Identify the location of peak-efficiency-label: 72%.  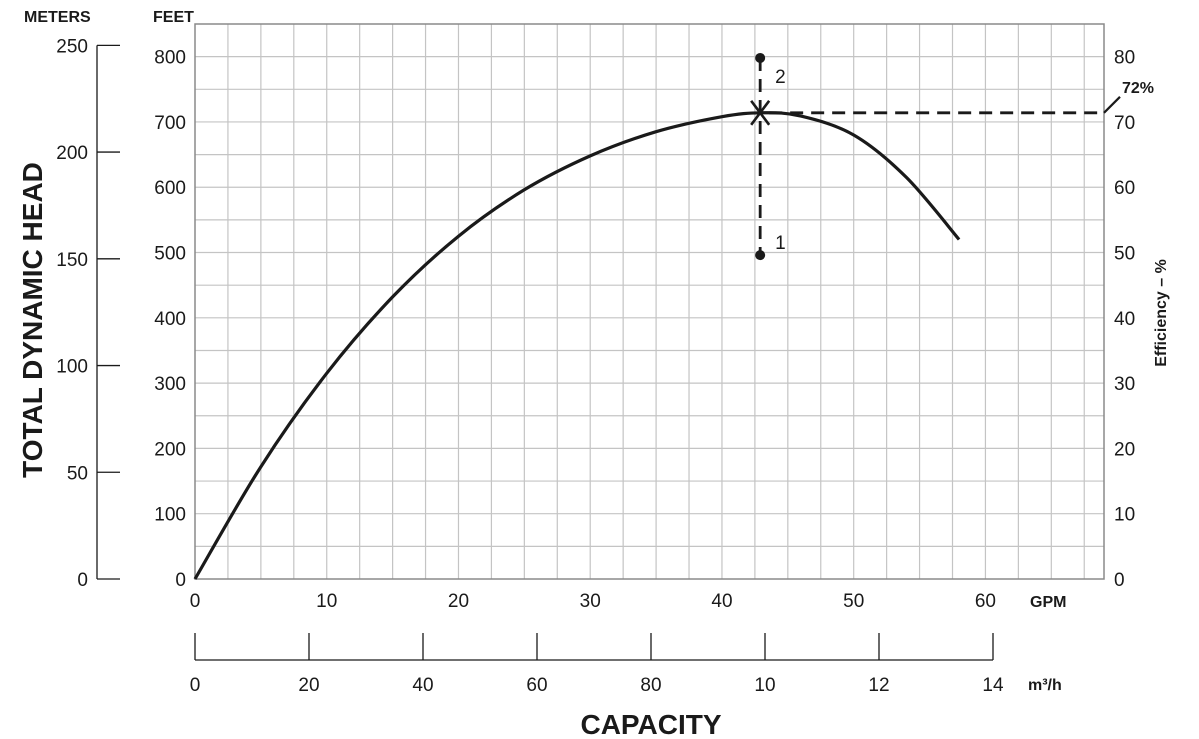
(1138, 88).